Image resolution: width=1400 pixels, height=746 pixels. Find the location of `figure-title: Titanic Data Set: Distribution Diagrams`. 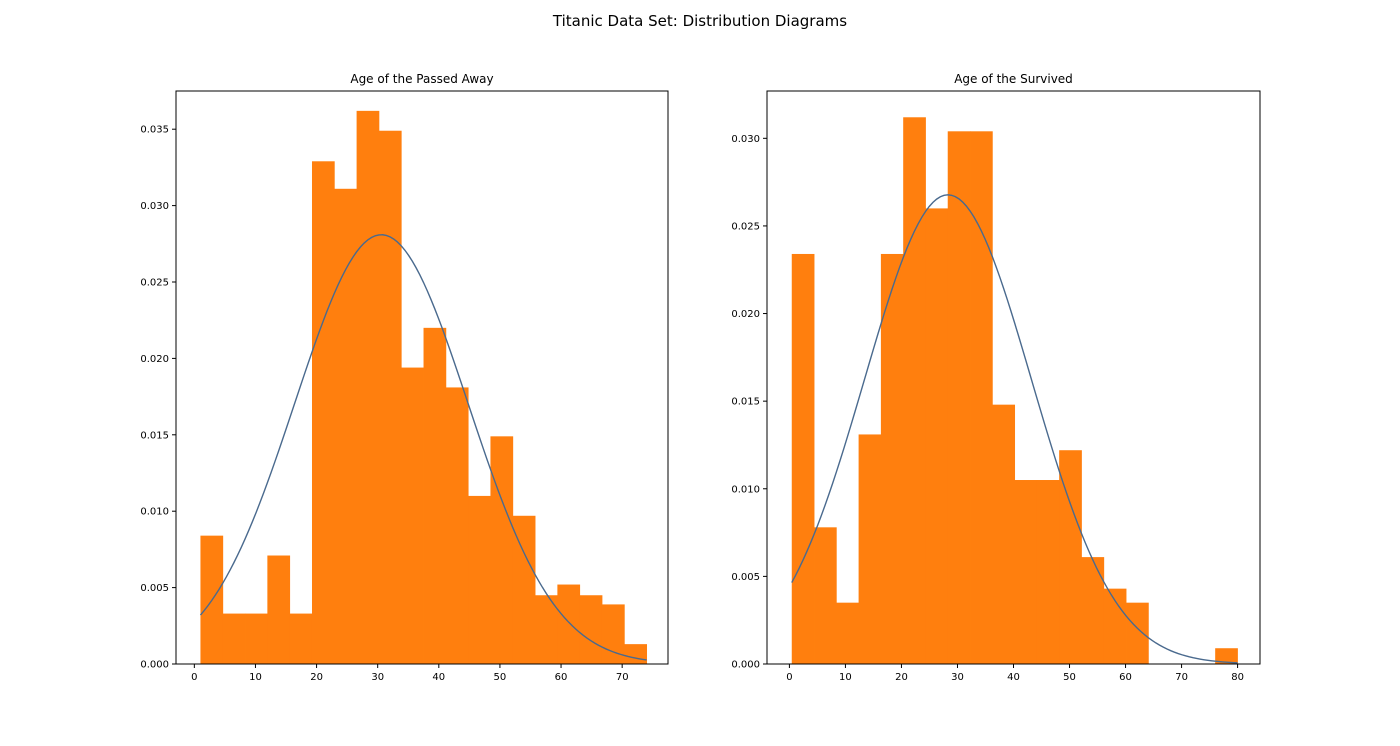

figure-title: Titanic Data Set: Distribution Diagrams is located at coordinates (700, 21).